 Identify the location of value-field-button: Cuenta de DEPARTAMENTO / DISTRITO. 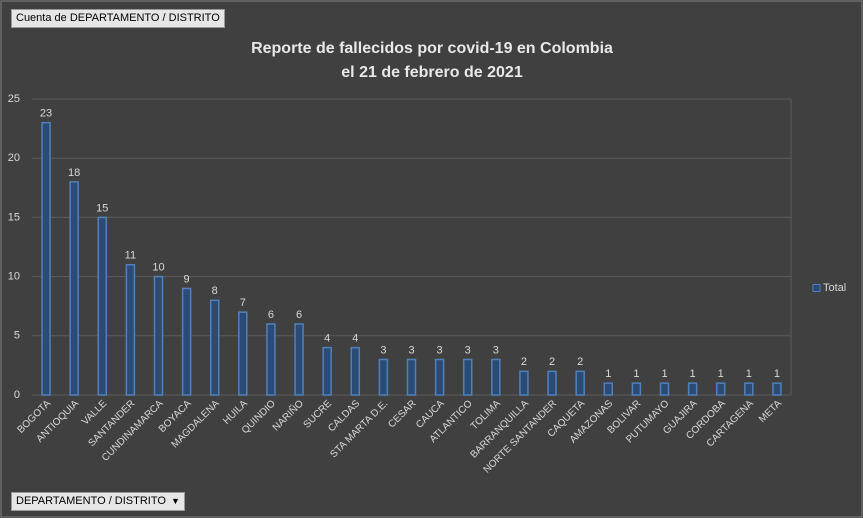
(118, 18).